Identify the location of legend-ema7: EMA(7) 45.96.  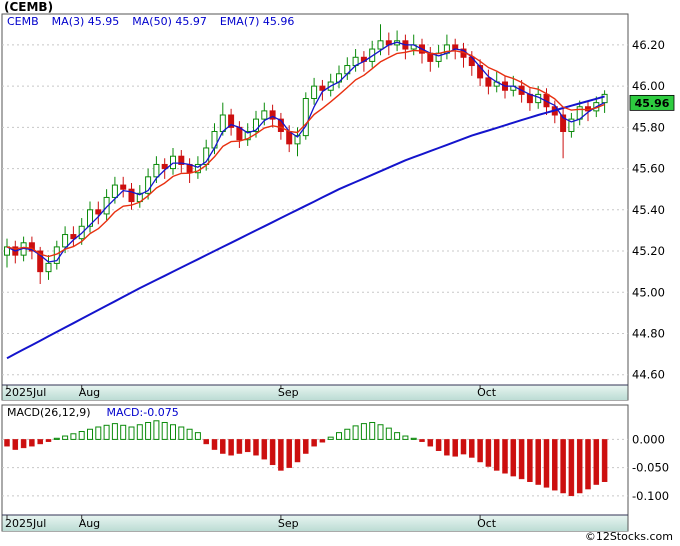
(257, 21).